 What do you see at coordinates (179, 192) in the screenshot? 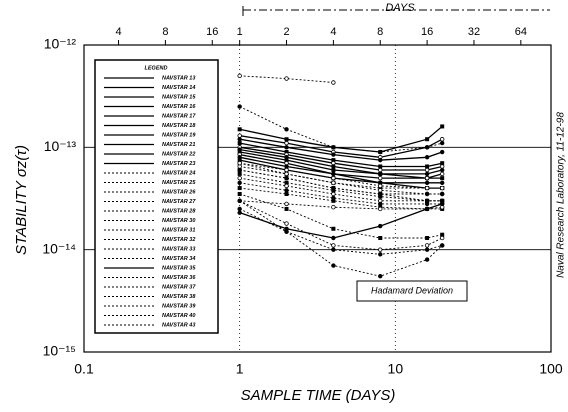
I see `legend-label: NAVSTAR 26` at bounding box center [179, 192].